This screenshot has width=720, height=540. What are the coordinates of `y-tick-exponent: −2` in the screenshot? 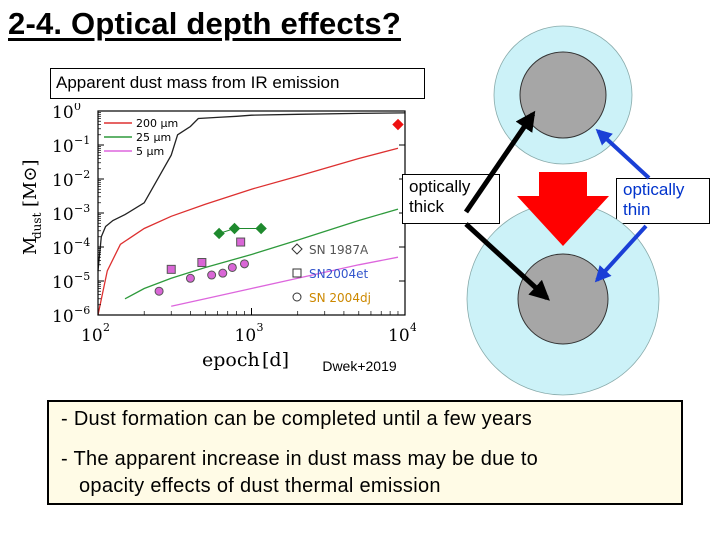 It's located at (82, 174).